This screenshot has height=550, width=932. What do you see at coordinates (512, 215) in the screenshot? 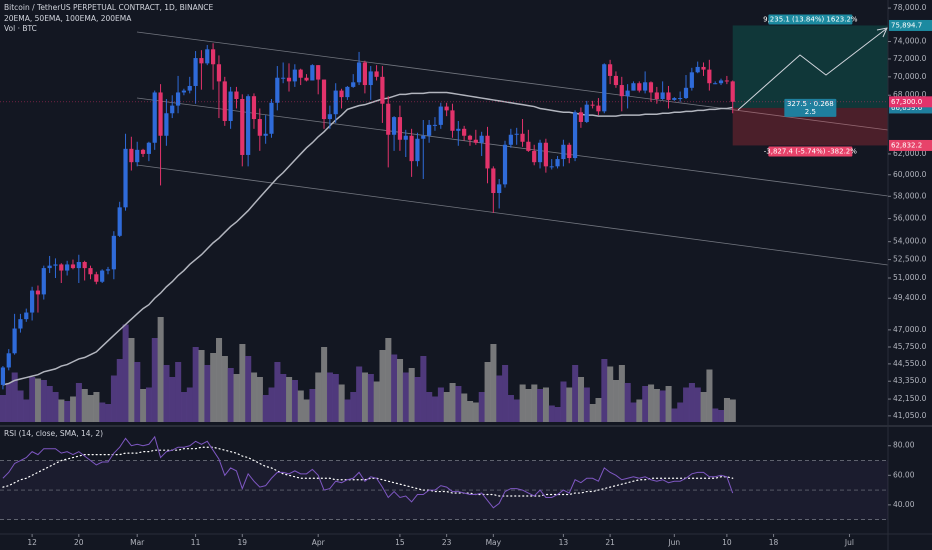
I see `channel-bottom` at bounding box center [512, 215].